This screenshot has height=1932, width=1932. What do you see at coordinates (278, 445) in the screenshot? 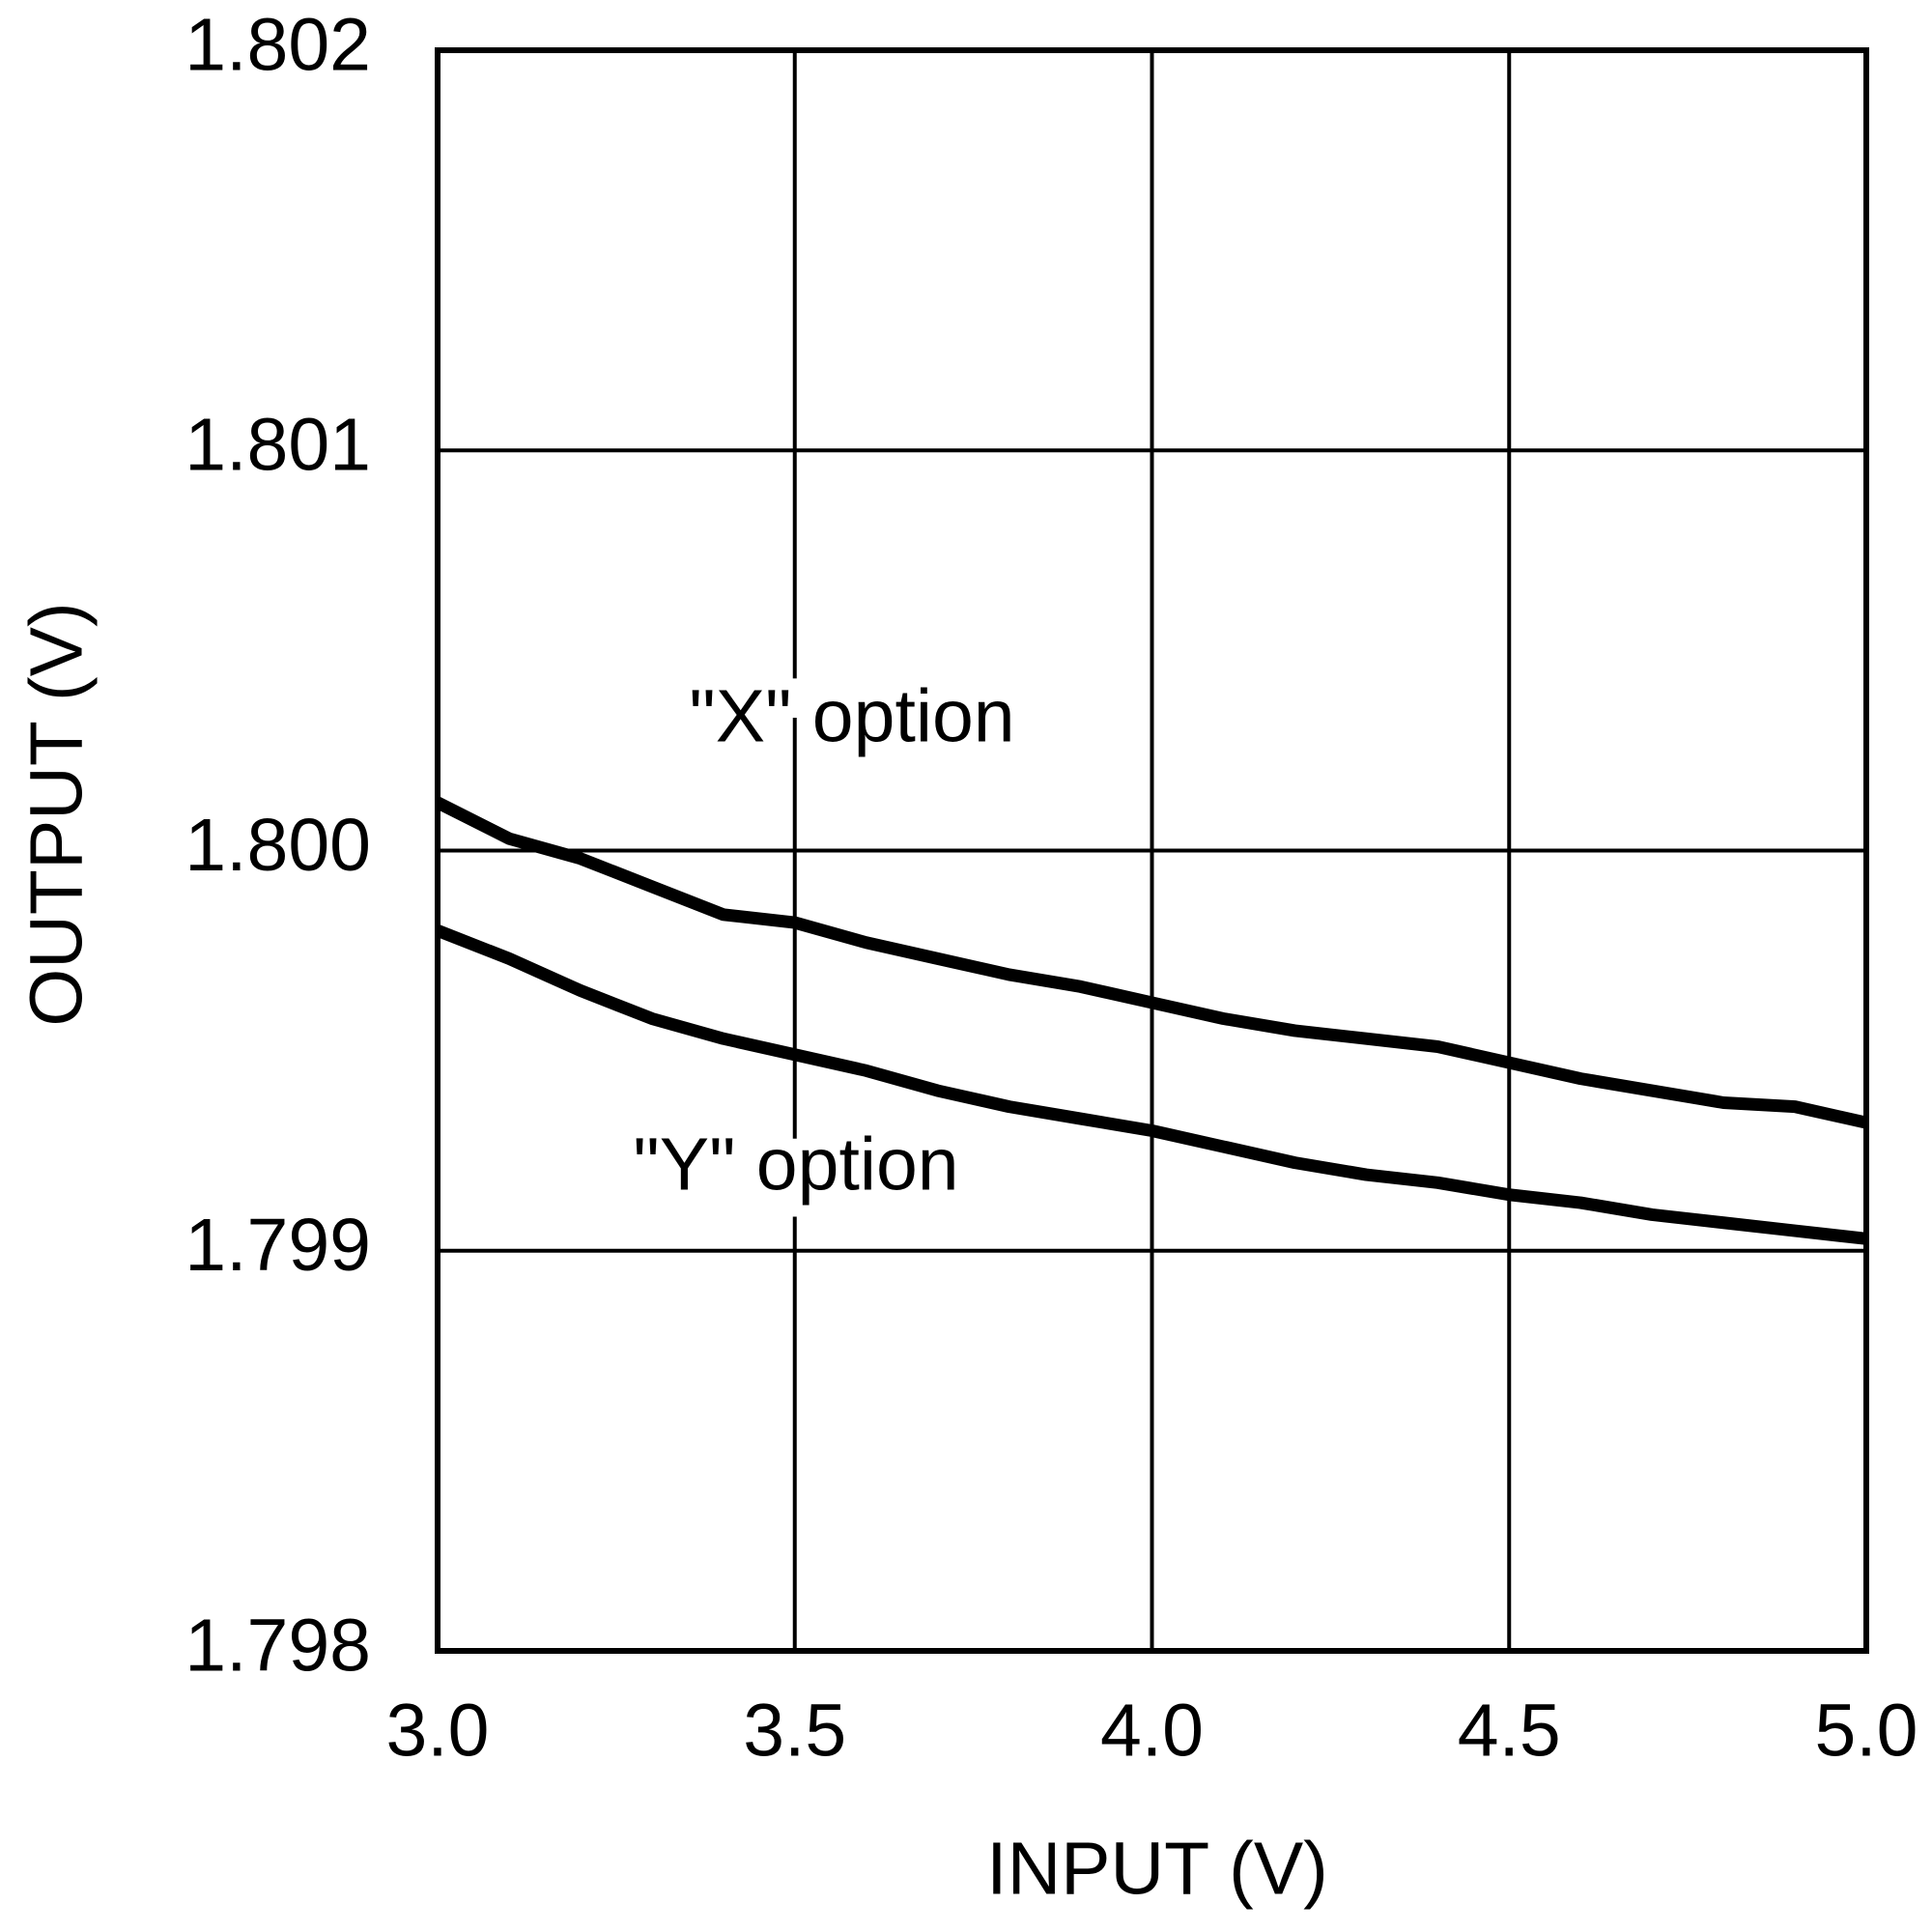
I see `y-tick-label: 1.801` at bounding box center [278, 445].